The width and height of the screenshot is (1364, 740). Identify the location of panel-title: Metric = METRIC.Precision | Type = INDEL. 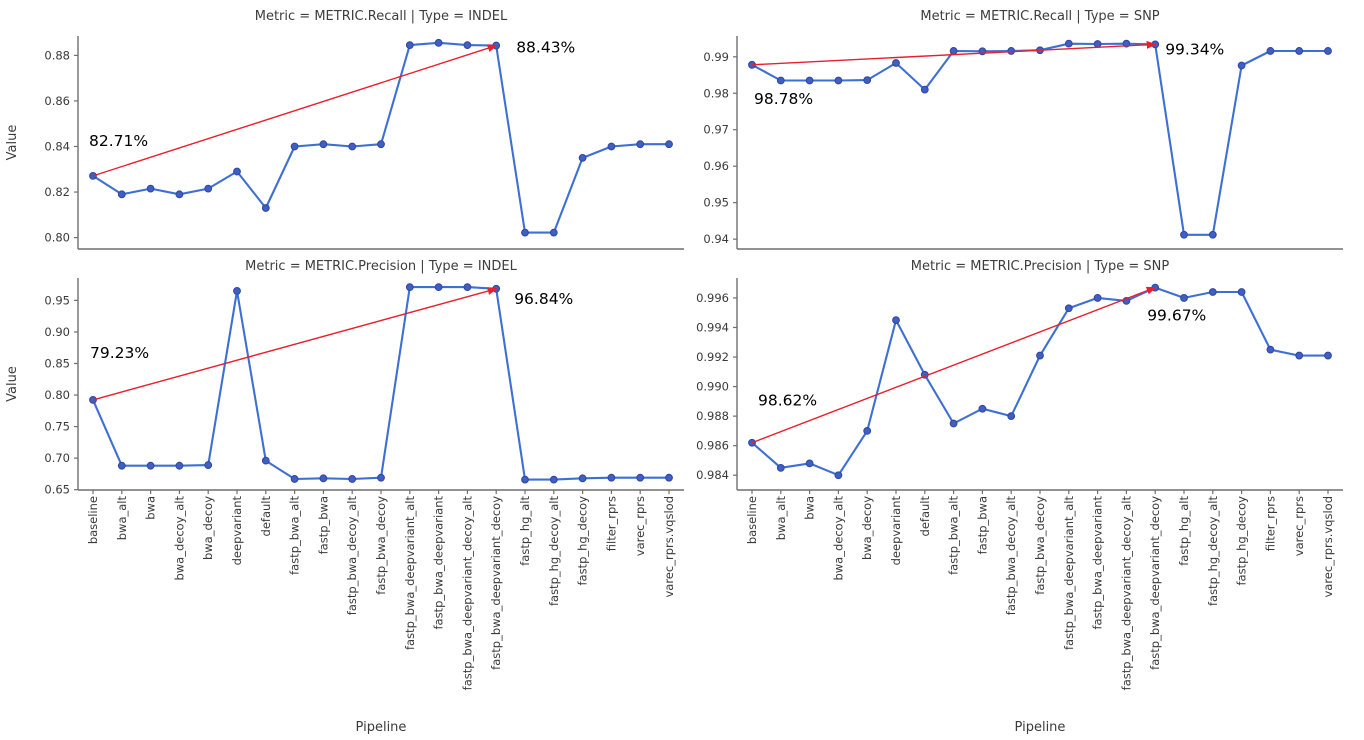
(381, 266).